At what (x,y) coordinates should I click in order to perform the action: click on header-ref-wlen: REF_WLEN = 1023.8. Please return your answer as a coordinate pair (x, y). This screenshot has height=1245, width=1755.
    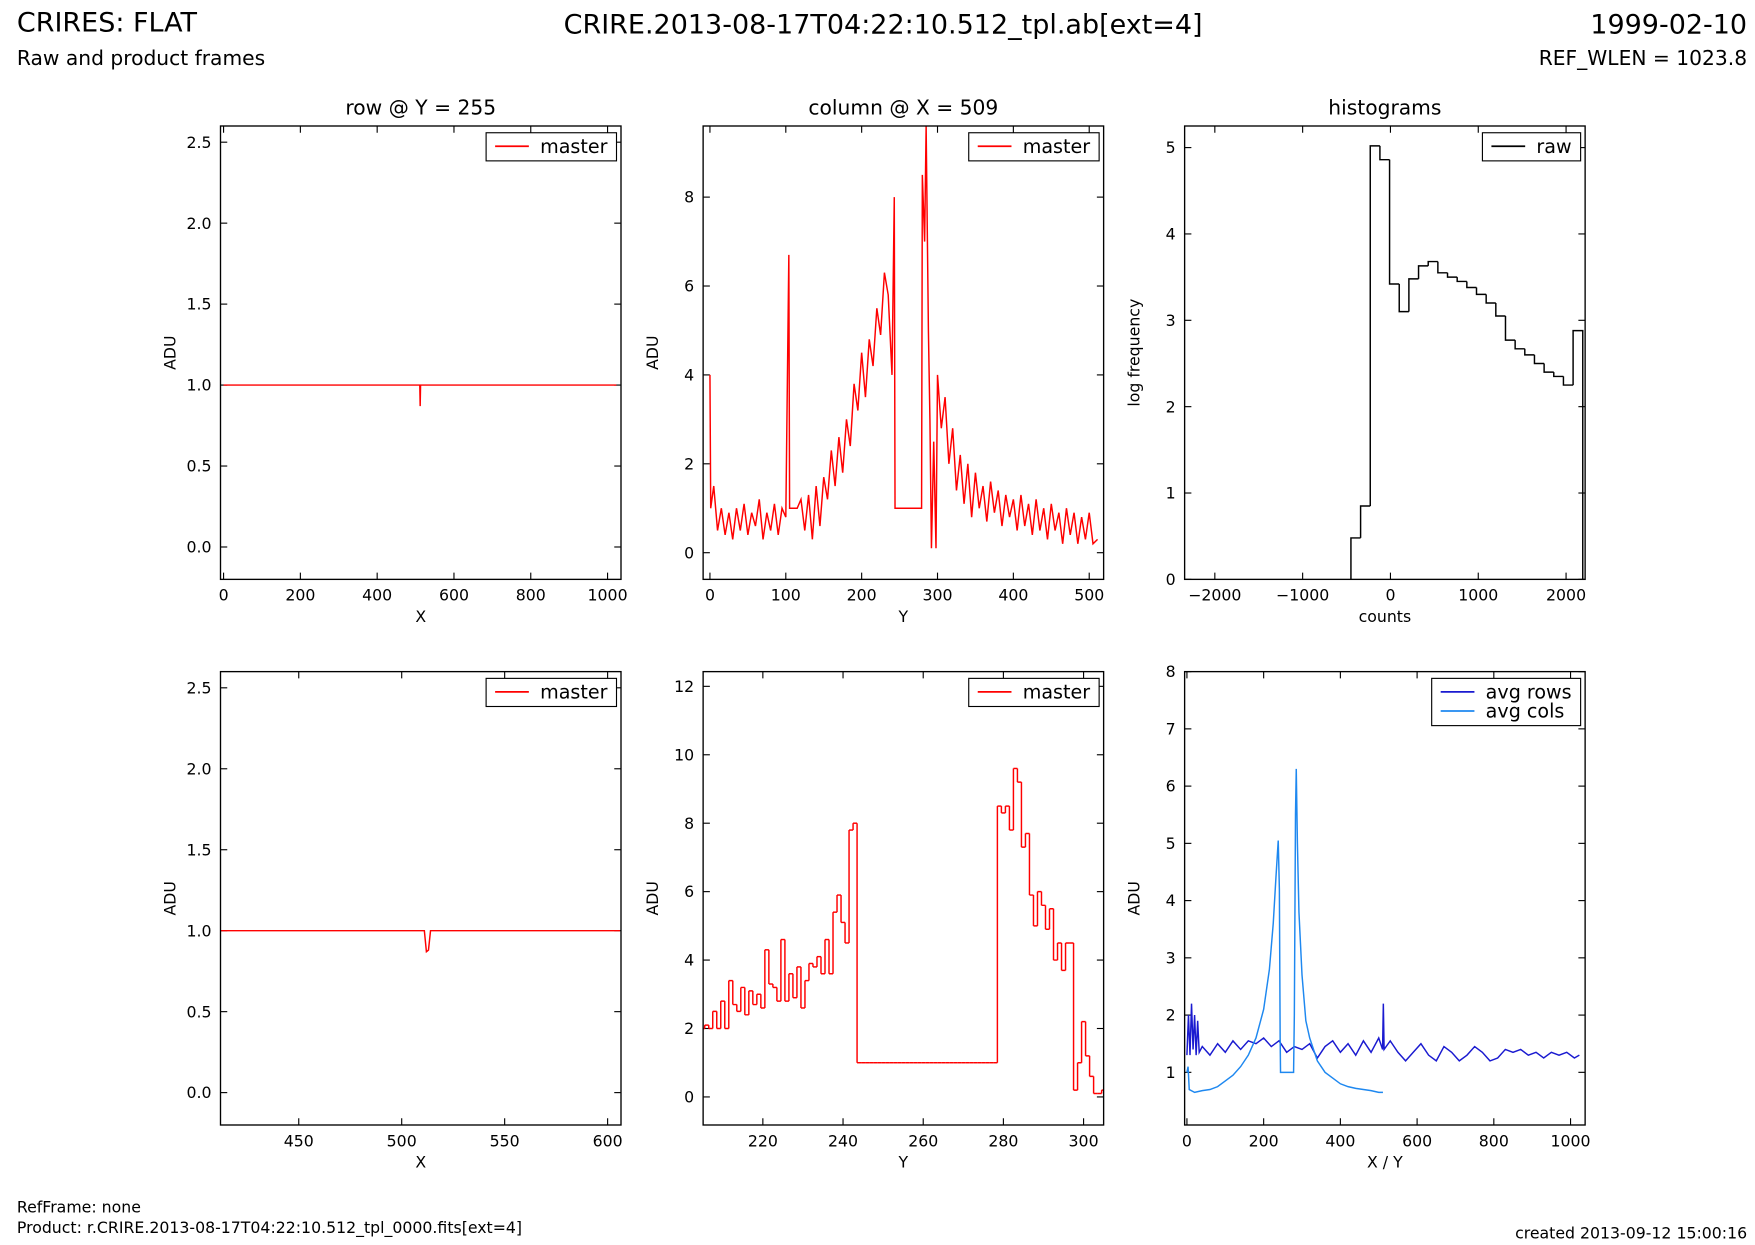
    Looking at the image, I should click on (1643, 58).